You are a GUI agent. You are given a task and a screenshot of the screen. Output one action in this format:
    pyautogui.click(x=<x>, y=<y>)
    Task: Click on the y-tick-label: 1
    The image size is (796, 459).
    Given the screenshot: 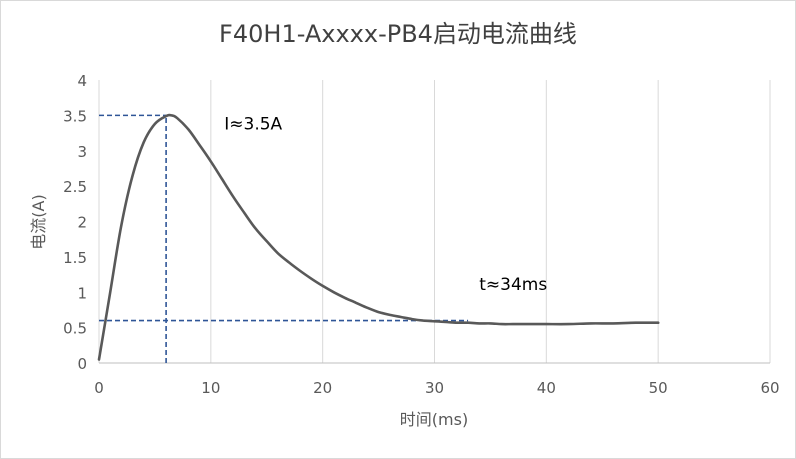 What is the action you would take?
    pyautogui.click(x=82, y=293)
    